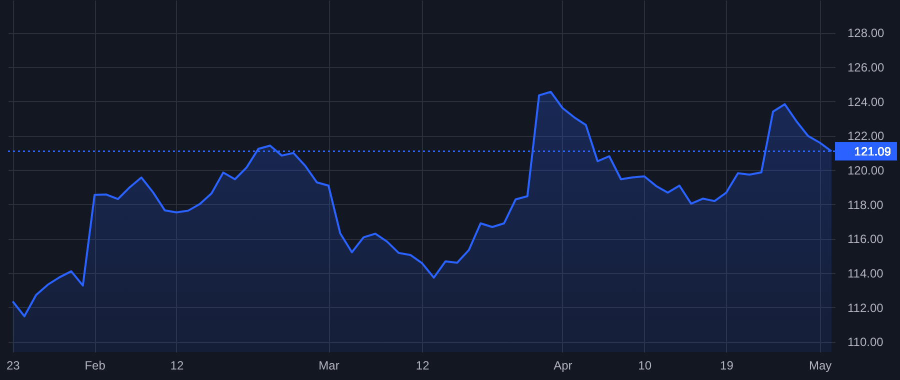  Describe the element at coordinates (645, 365) in the screenshot. I see `x-tick-label: 10` at that location.